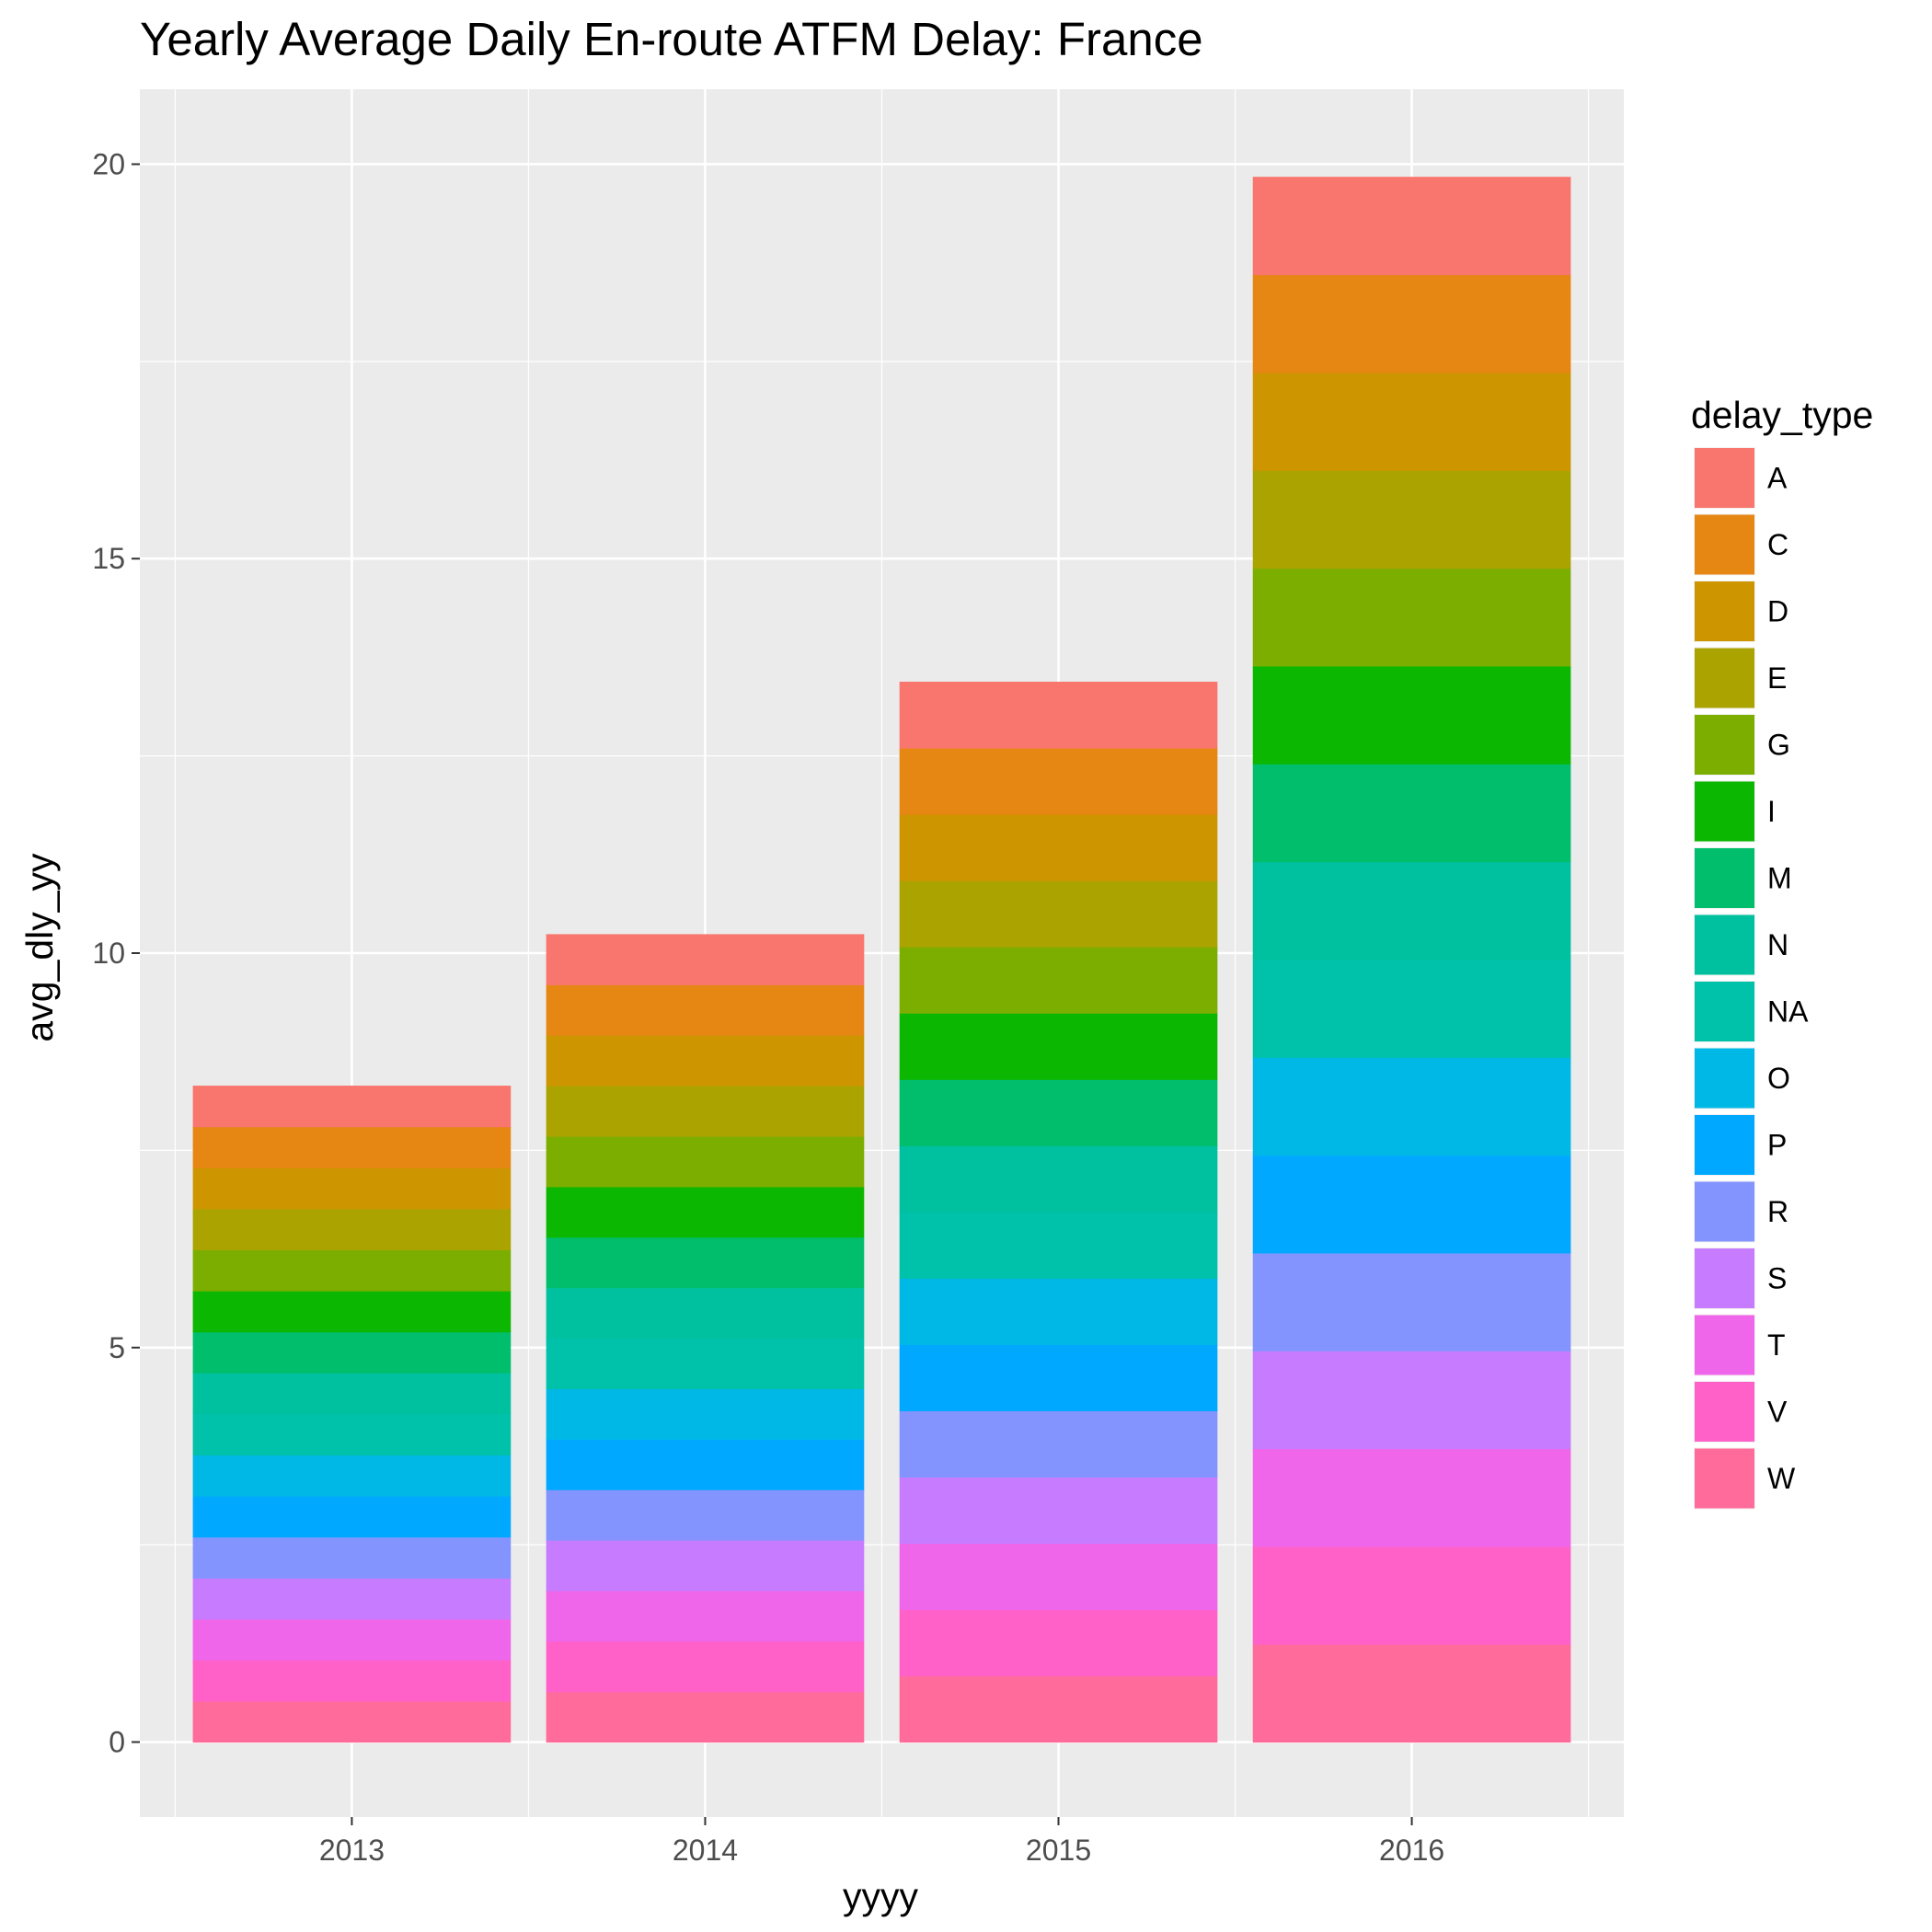 The height and width of the screenshot is (1932, 1932). I want to click on bar-segment-2013-T, so click(352, 1639).